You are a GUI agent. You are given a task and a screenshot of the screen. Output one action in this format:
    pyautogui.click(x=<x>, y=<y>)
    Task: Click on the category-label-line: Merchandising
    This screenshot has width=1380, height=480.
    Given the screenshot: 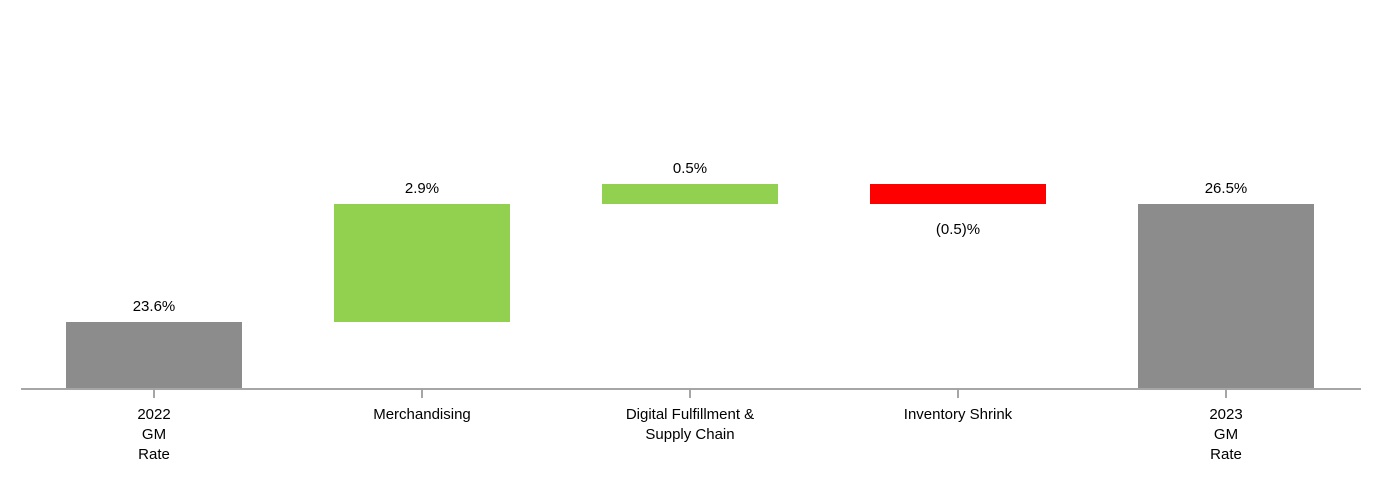 What is the action you would take?
    pyautogui.click(x=422, y=414)
    